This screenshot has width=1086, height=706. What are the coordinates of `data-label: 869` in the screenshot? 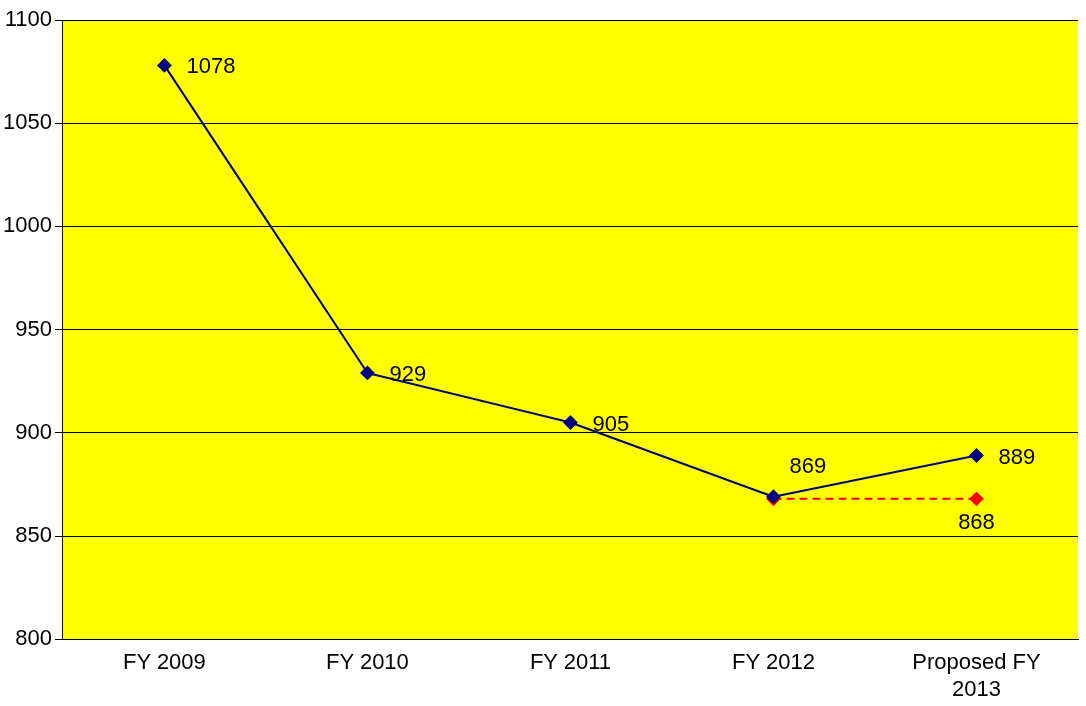 It's located at (808, 465).